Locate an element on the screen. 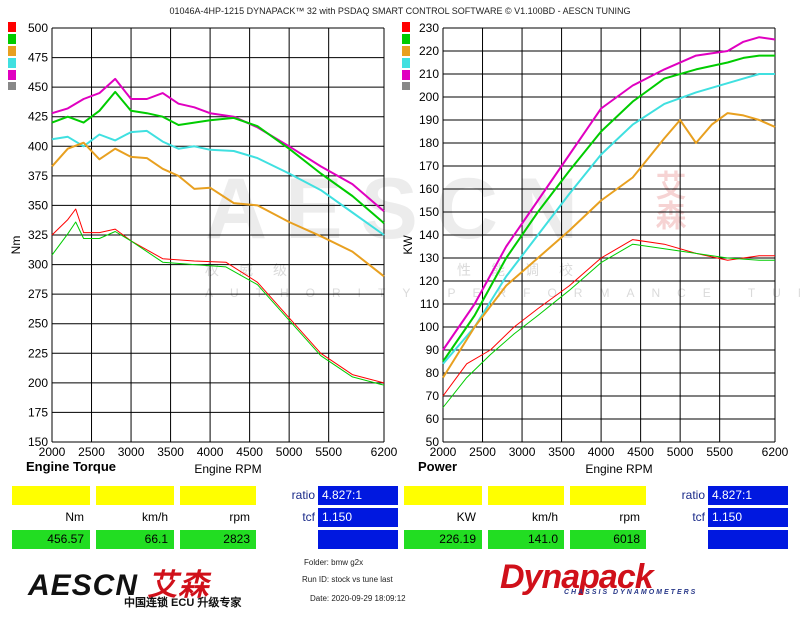  torque-ytick-label: 325 is located at coordinates (38, 235).